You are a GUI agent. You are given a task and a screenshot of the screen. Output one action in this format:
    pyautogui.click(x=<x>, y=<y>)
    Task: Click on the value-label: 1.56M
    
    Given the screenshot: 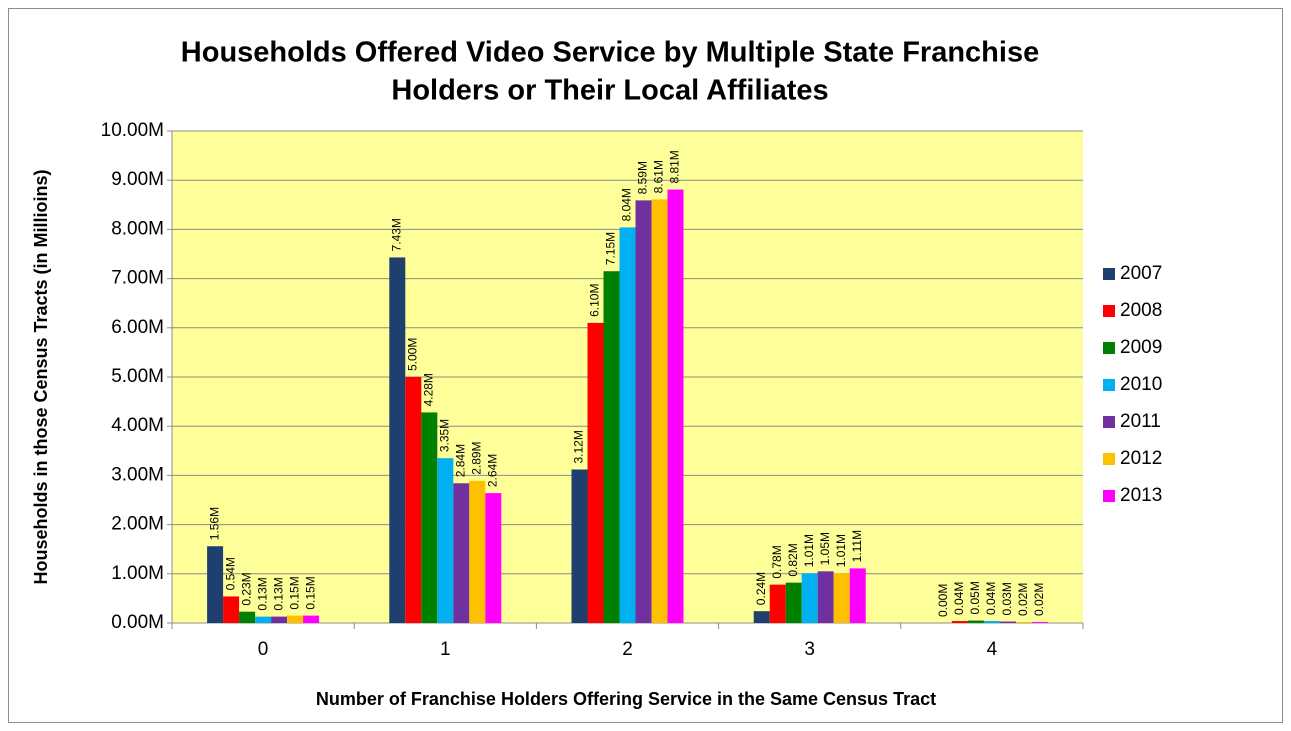 What is the action you would take?
    pyautogui.click(x=214, y=523)
    